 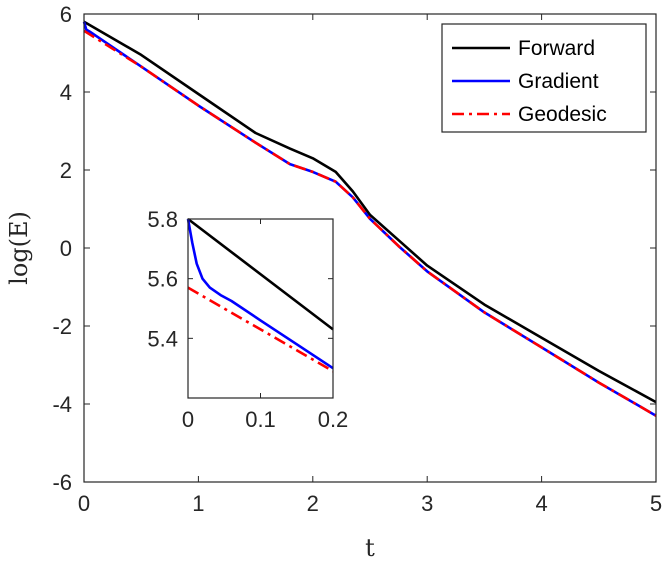 I want to click on inset-y-tick-label: 5.8, so click(x=162, y=219).